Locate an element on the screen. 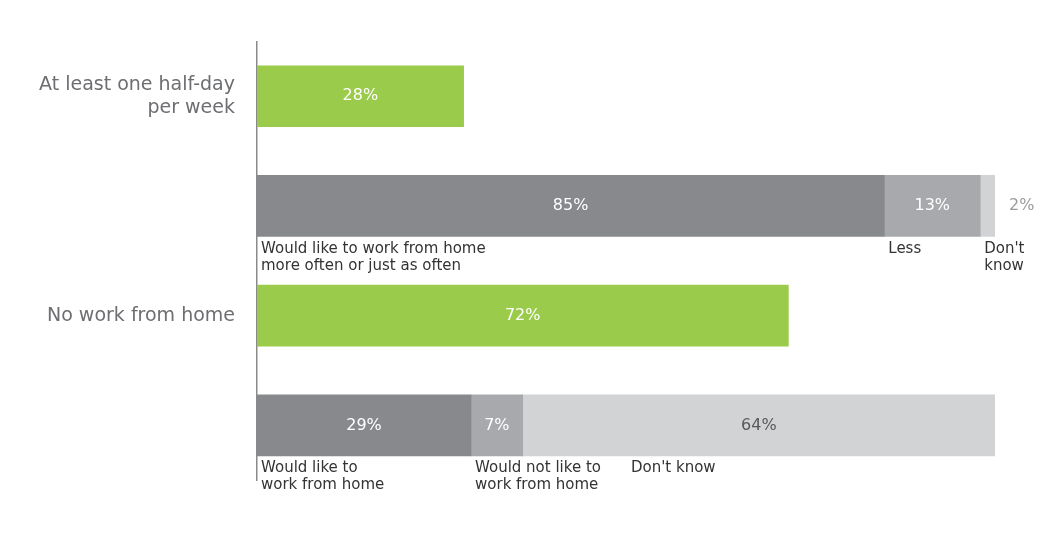 This screenshot has width=1063, height=533. data-label: 13% is located at coordinates (932, 205).